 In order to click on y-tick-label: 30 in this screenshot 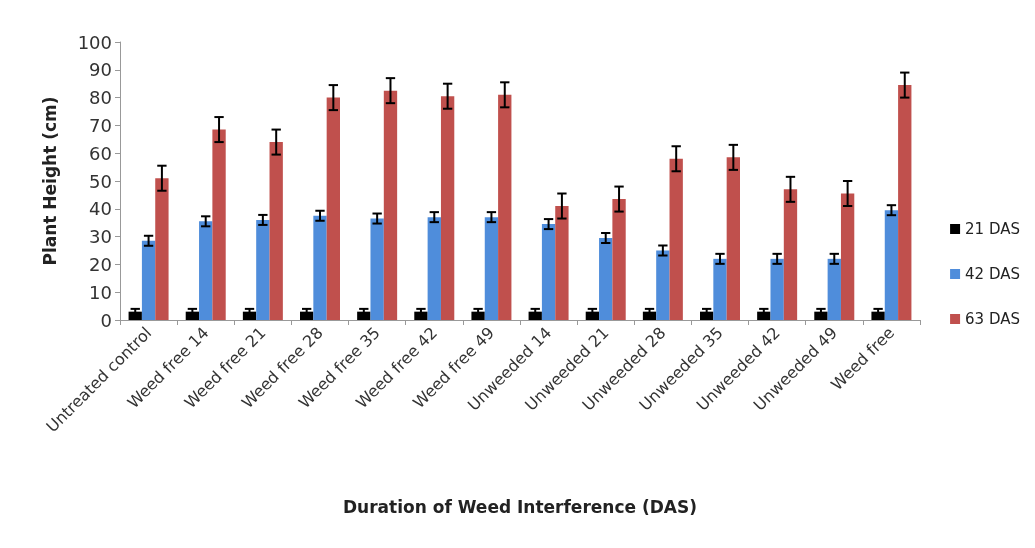, I will do `click(100, 237)`.